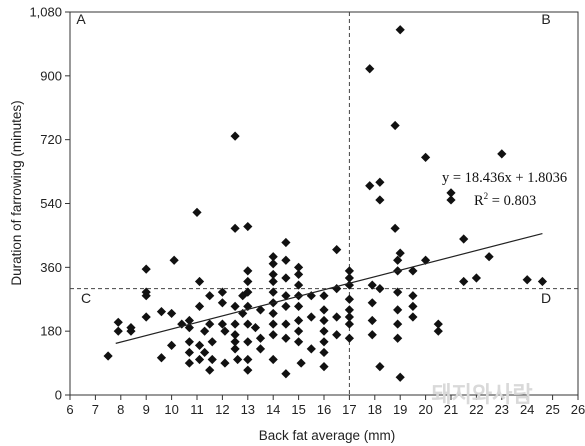  I want to click on x-tick-label: 14, so click(273, 409).